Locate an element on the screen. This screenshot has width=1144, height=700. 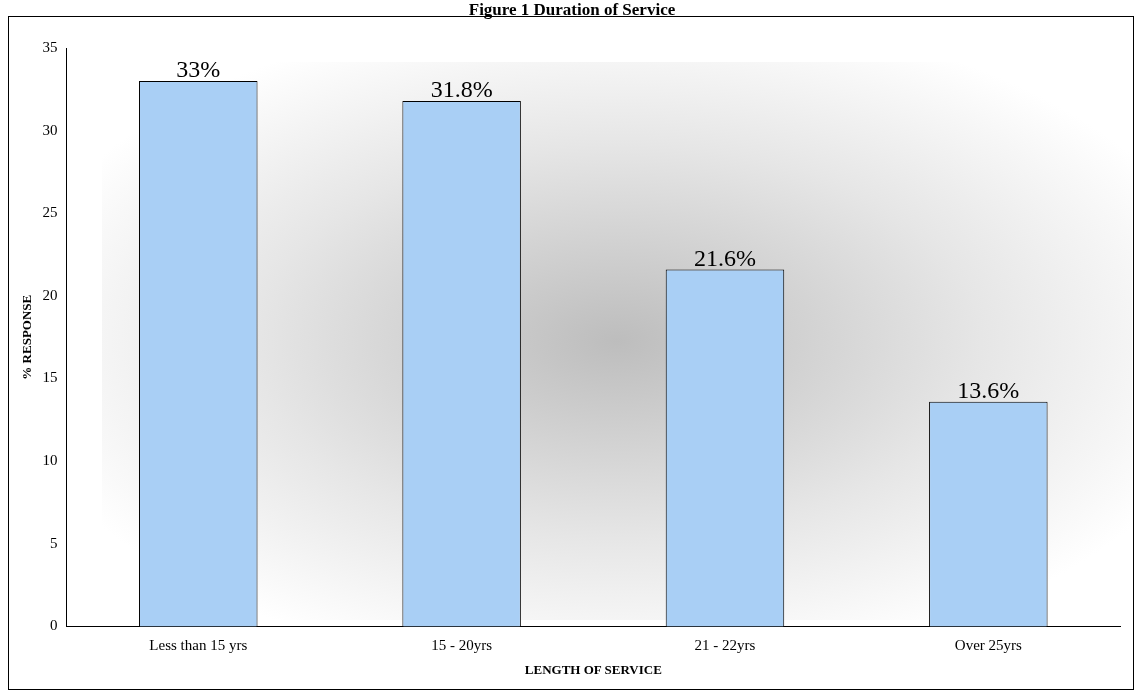
y-tick-label: 10 is located at coordinates (50, 460).